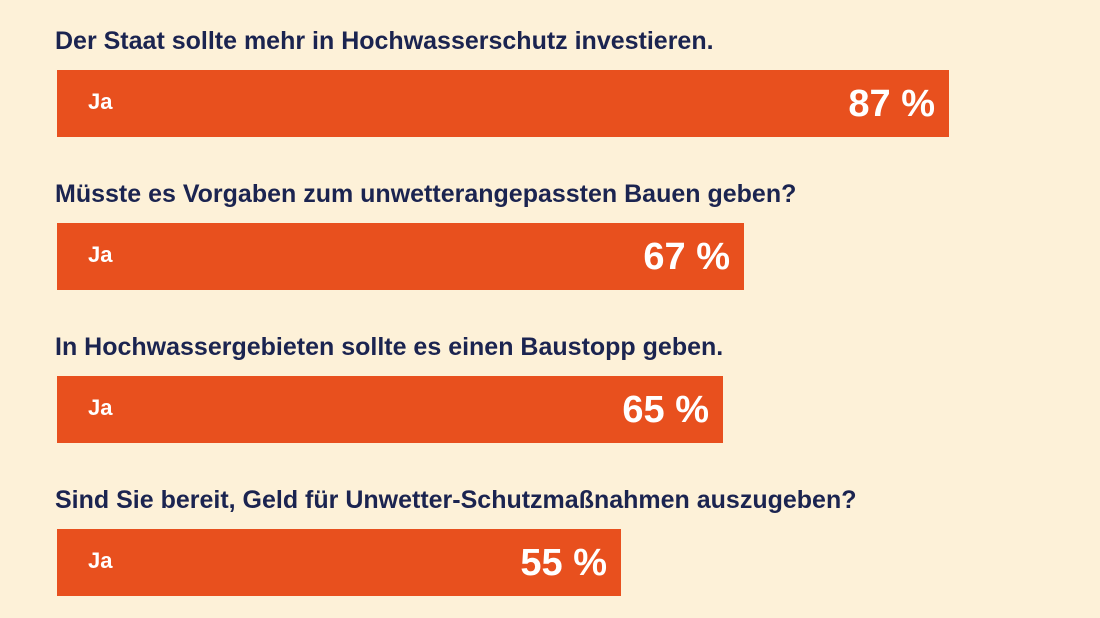 The width and height of the screenshot is (1100, 618). Describe the element at coordinates (665, 410) in the screenshot. I see `value-label: 65 %` at that location.